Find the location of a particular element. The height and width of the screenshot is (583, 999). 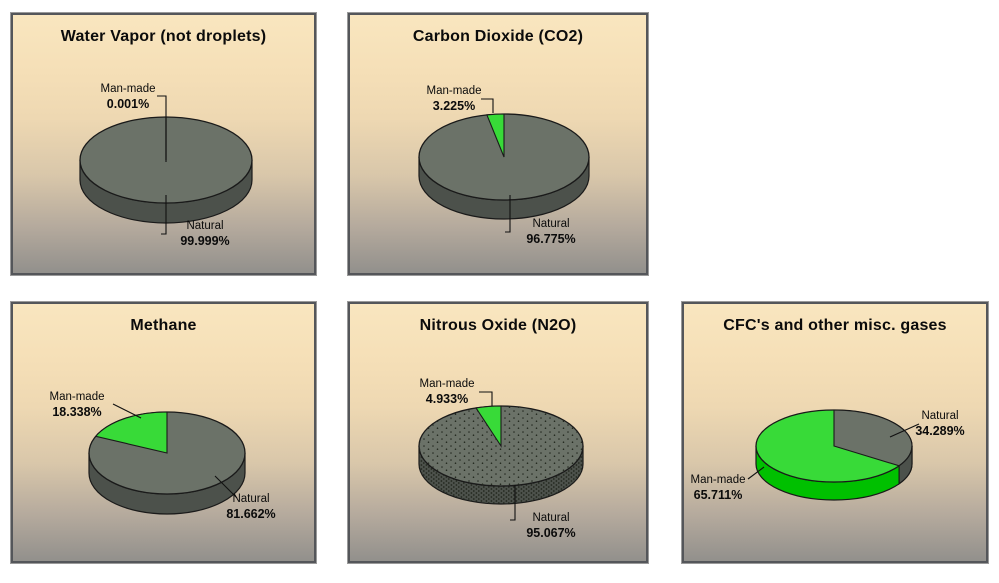

slice-label-man-made: Man-made 0.001% is located at coordinates (128, 97).